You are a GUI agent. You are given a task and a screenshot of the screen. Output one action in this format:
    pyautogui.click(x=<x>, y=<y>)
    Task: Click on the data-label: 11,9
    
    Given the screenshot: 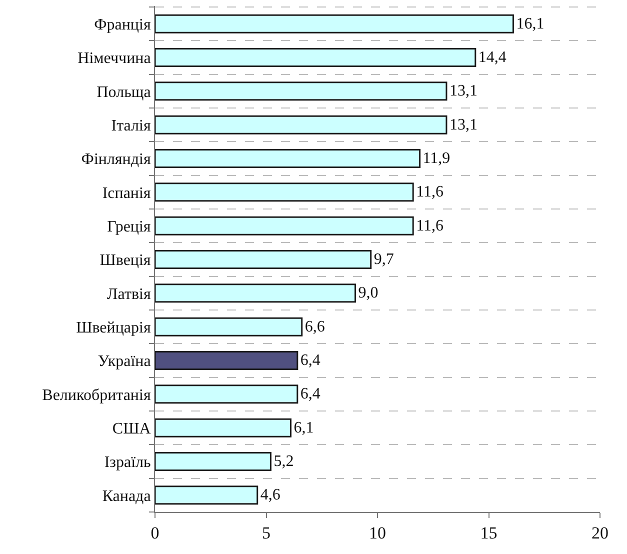 What is the action you would take?
    pyautogui.click(x=436, y=159)
    